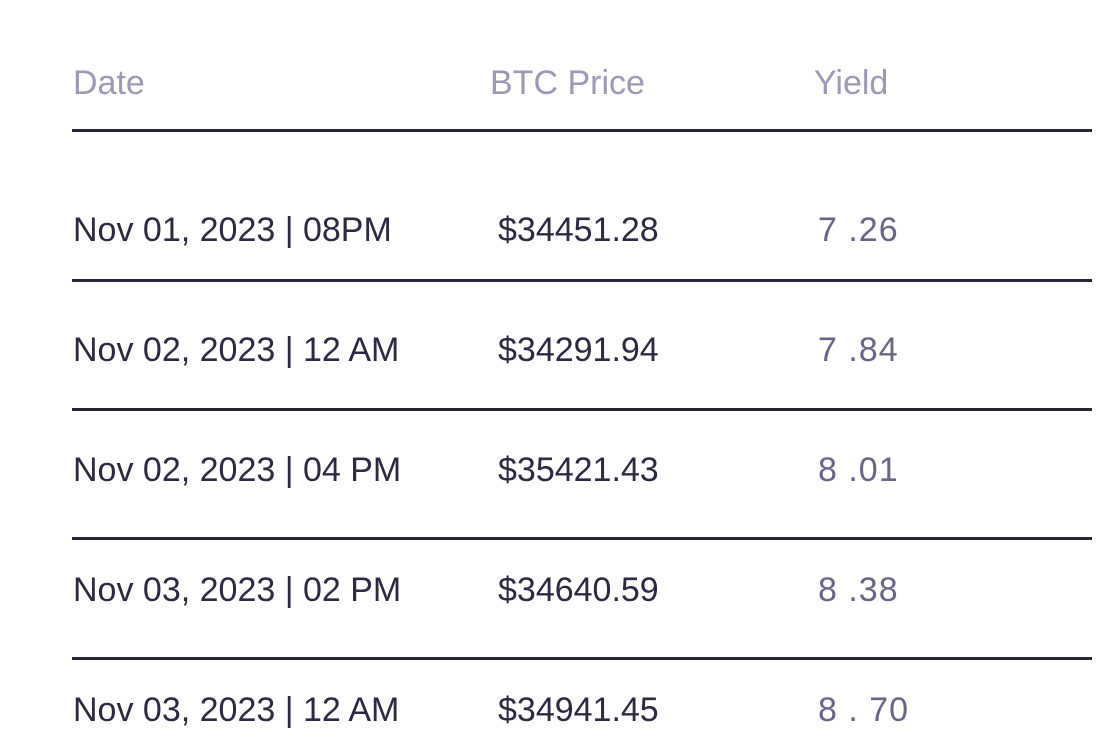  I want to click on cell-price: $34291.94, so click(578, 350).